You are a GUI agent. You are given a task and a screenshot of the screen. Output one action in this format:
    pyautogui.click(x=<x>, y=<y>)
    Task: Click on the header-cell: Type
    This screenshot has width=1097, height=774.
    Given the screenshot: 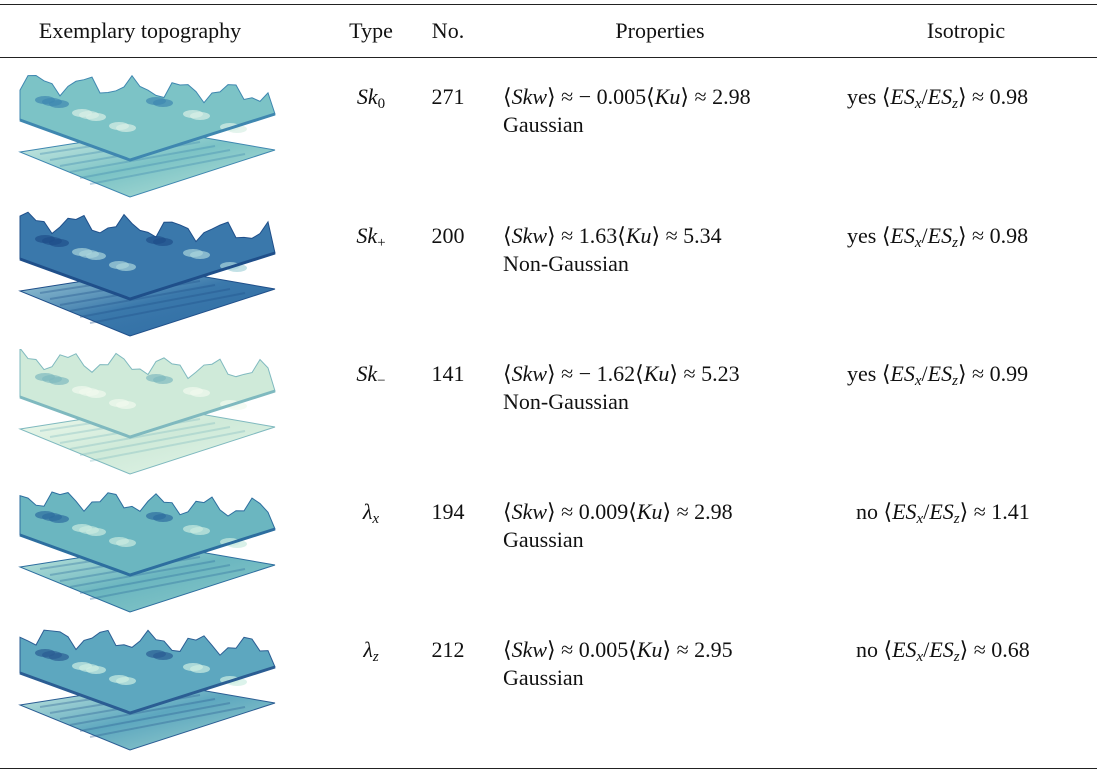 What is the action you would take?
    pyautogui.click(x=371, y=30)
    